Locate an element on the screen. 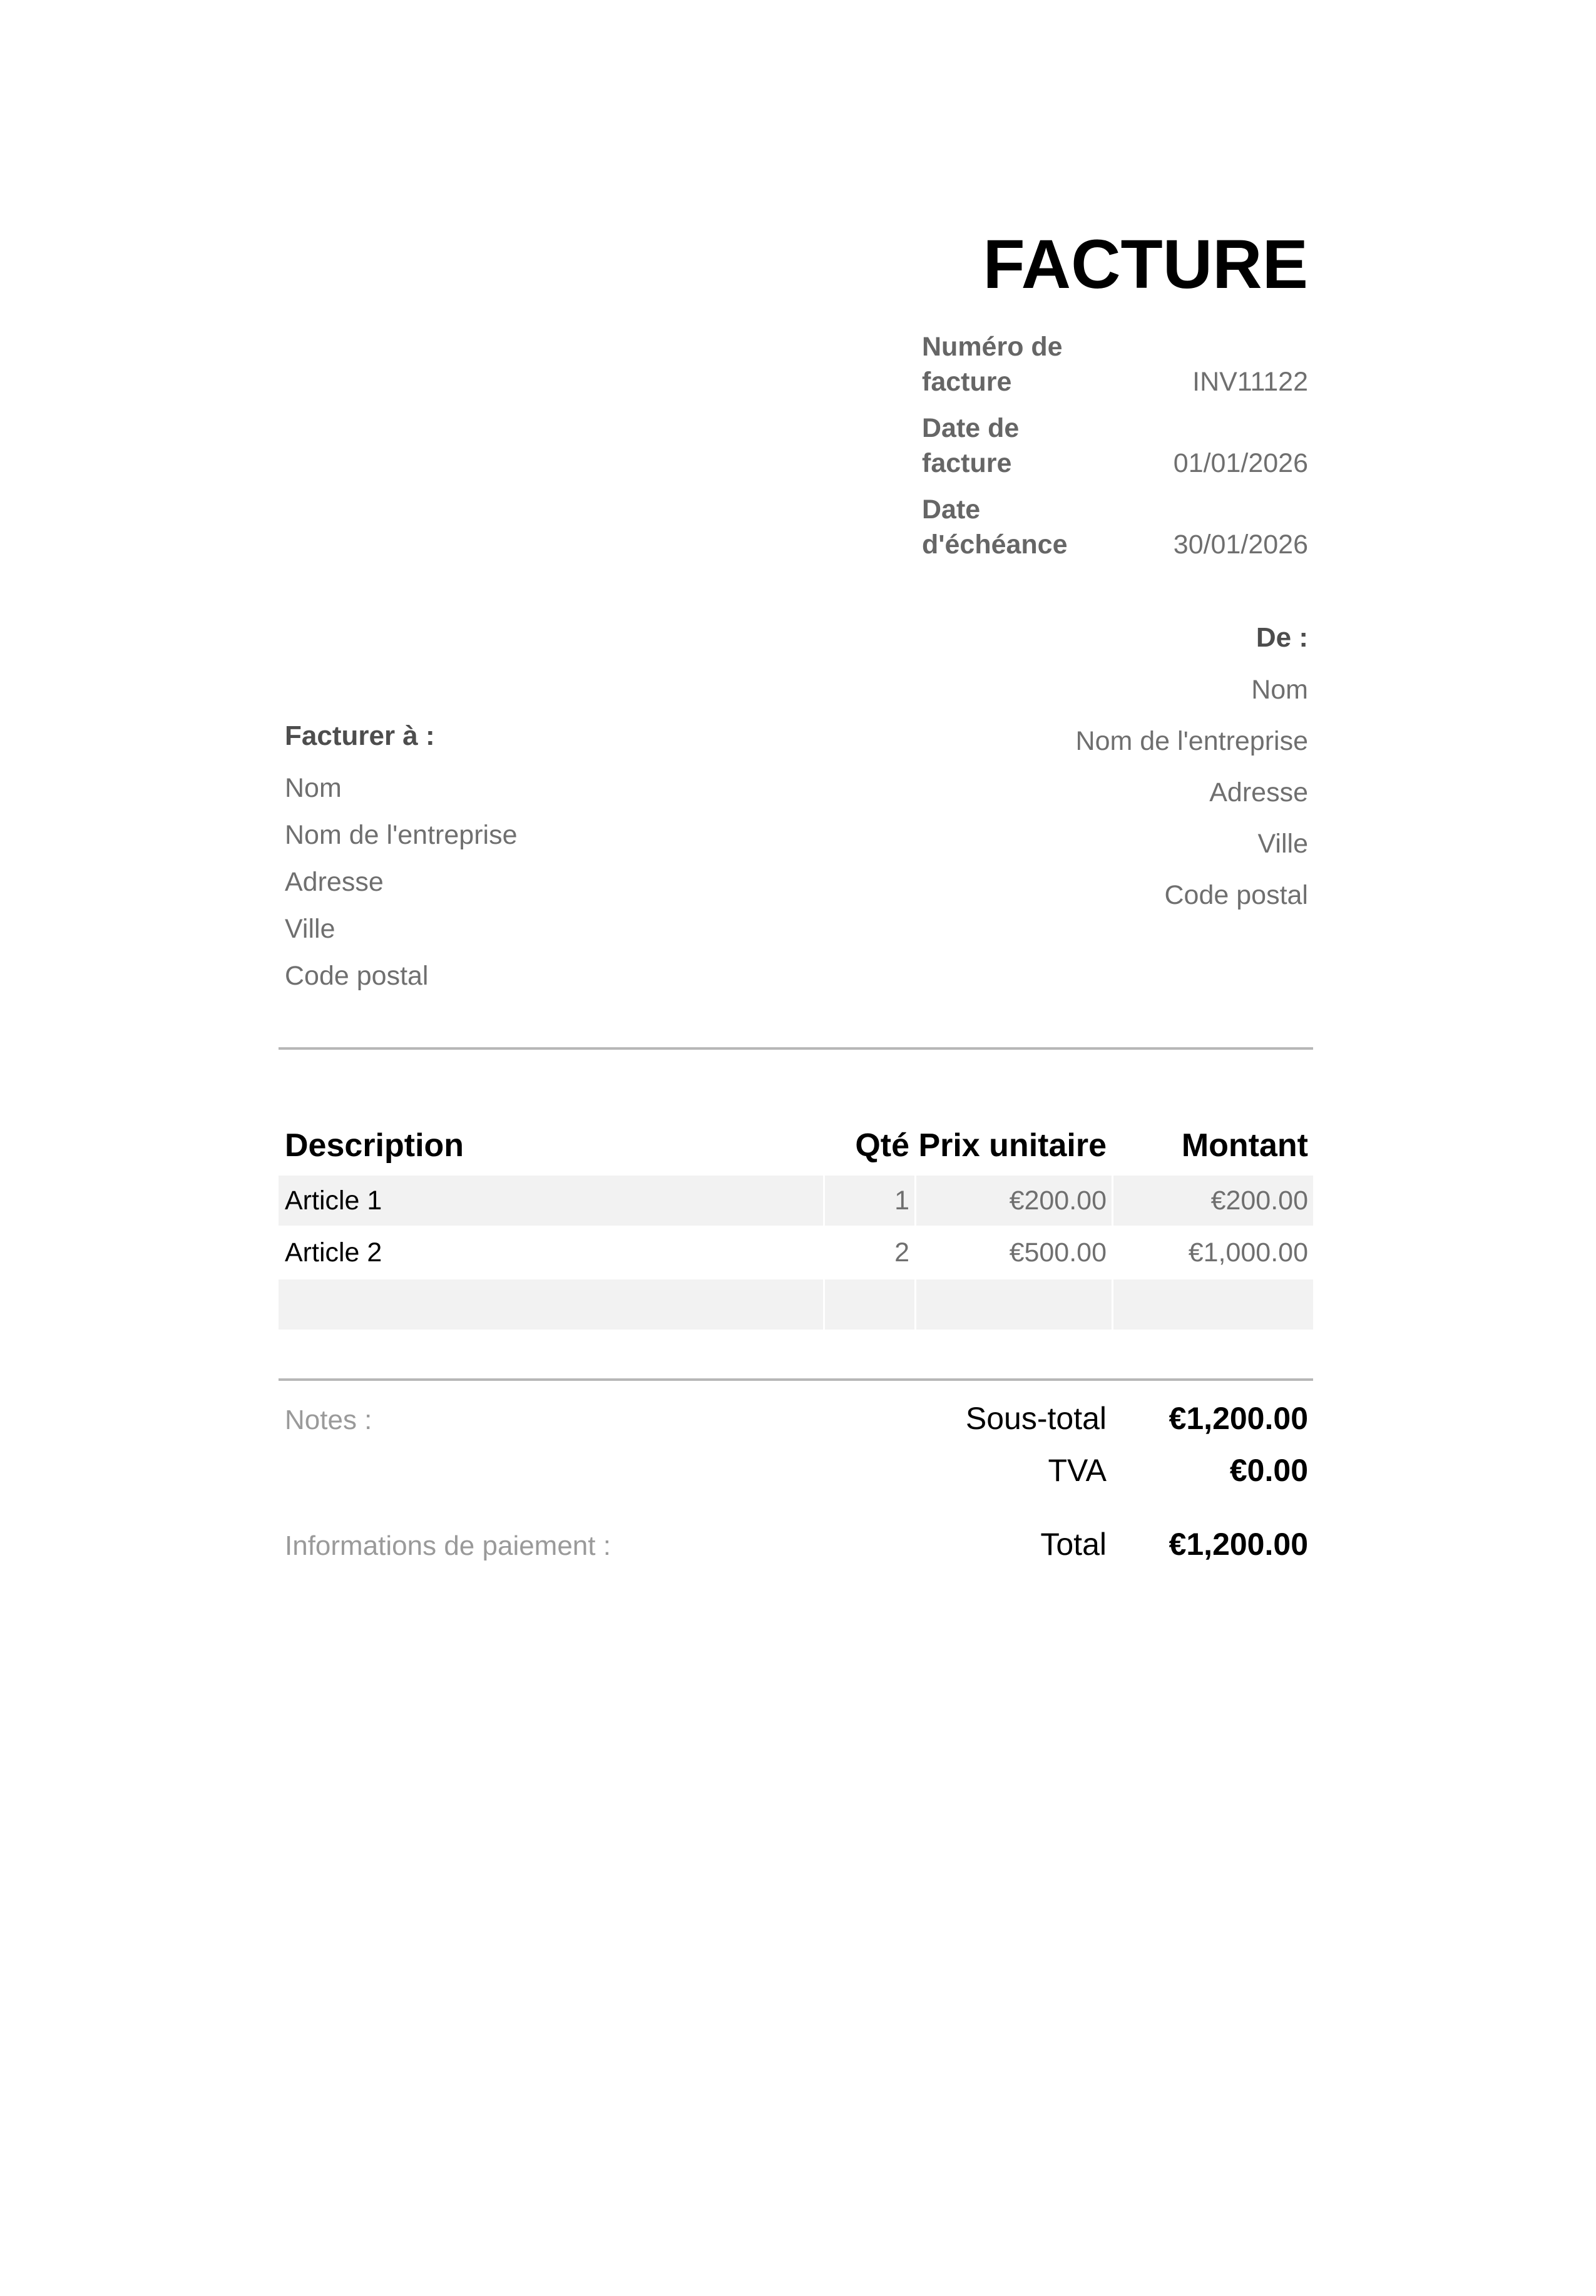  from-address: Adresse is located at coordinates (1258, 792).